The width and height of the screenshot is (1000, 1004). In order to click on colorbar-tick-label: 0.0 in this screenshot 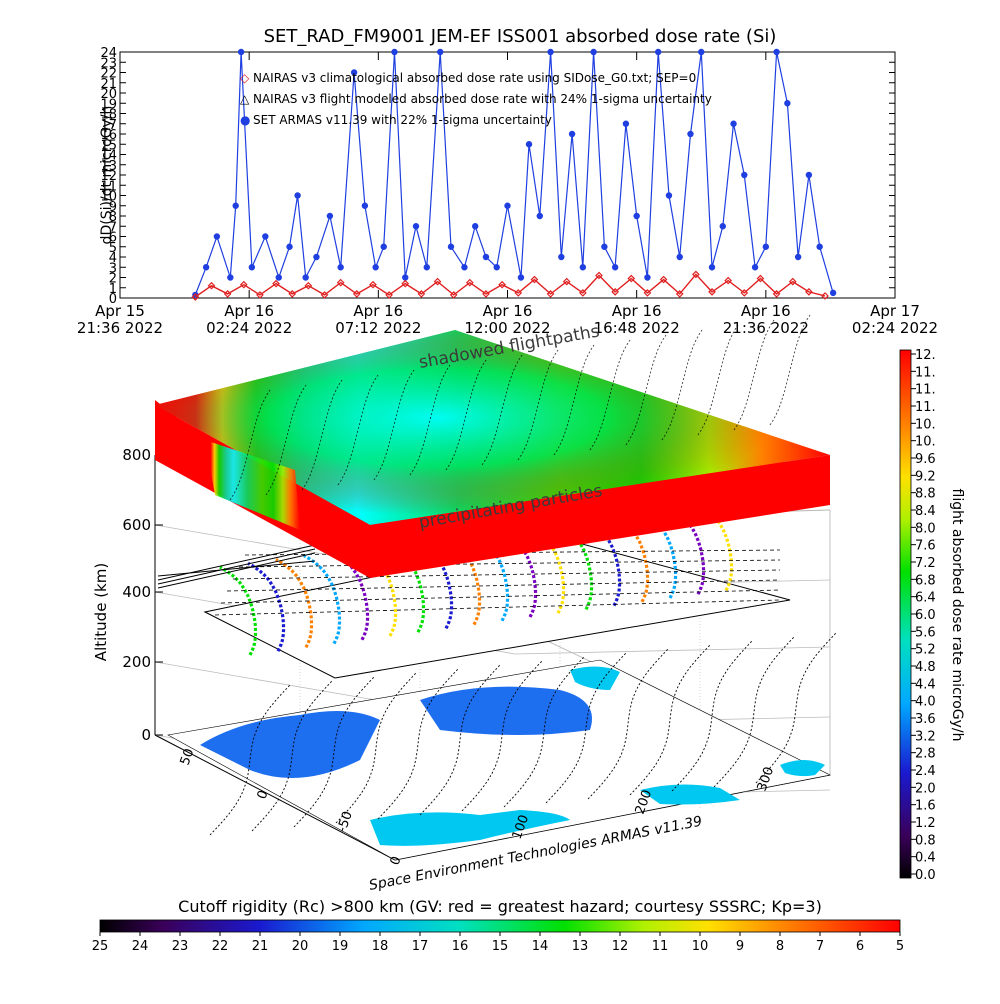, I will do `click(925, 875)`.